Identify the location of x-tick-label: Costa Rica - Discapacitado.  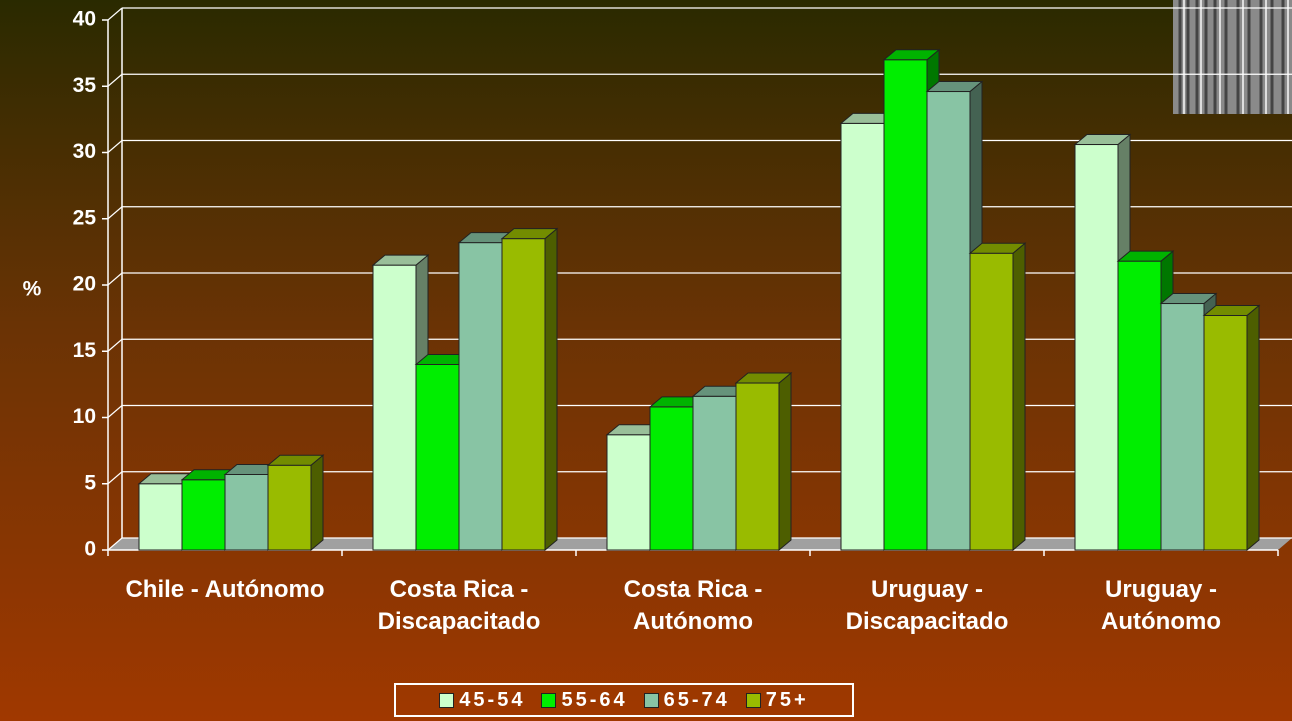
(459, 605).